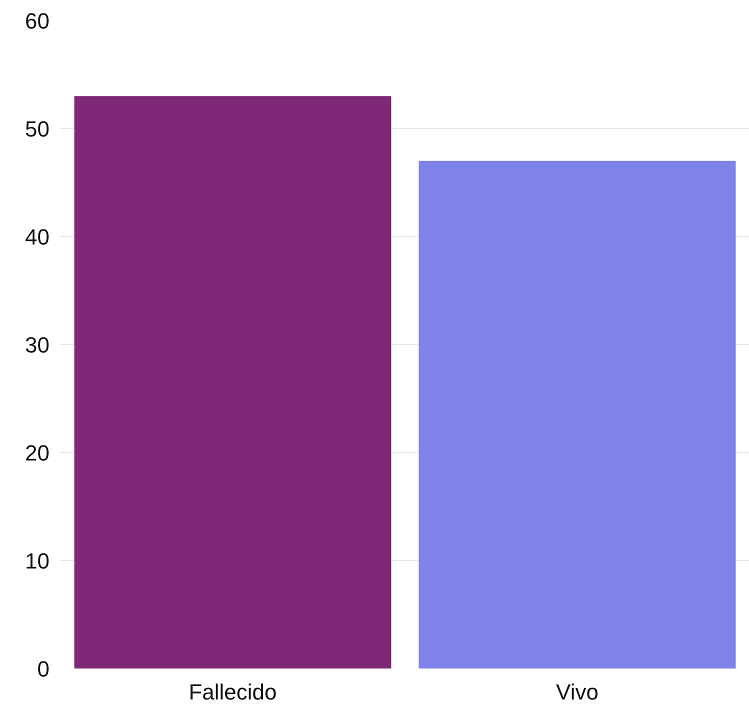  I want to click on y-tick-label: 10, so click(37, 561).